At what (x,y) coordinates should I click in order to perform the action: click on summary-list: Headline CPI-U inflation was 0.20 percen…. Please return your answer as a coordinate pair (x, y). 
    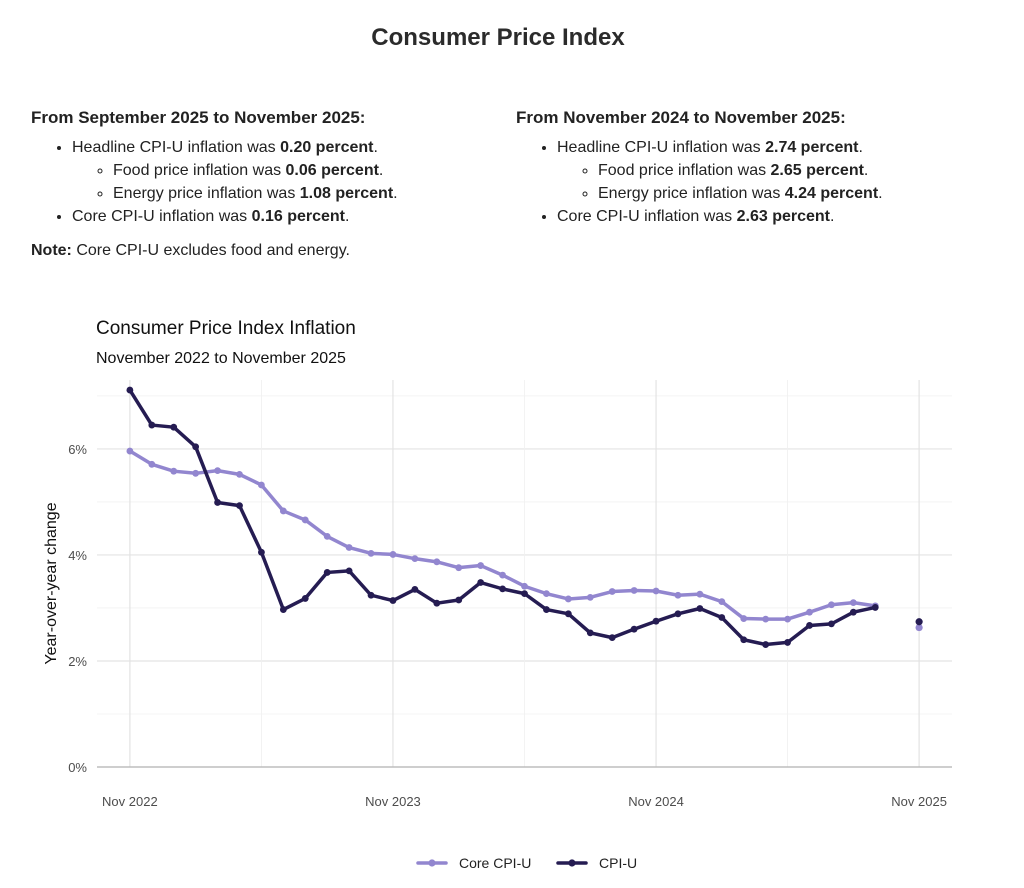
    Looking at the image, I should click on (261, 182).